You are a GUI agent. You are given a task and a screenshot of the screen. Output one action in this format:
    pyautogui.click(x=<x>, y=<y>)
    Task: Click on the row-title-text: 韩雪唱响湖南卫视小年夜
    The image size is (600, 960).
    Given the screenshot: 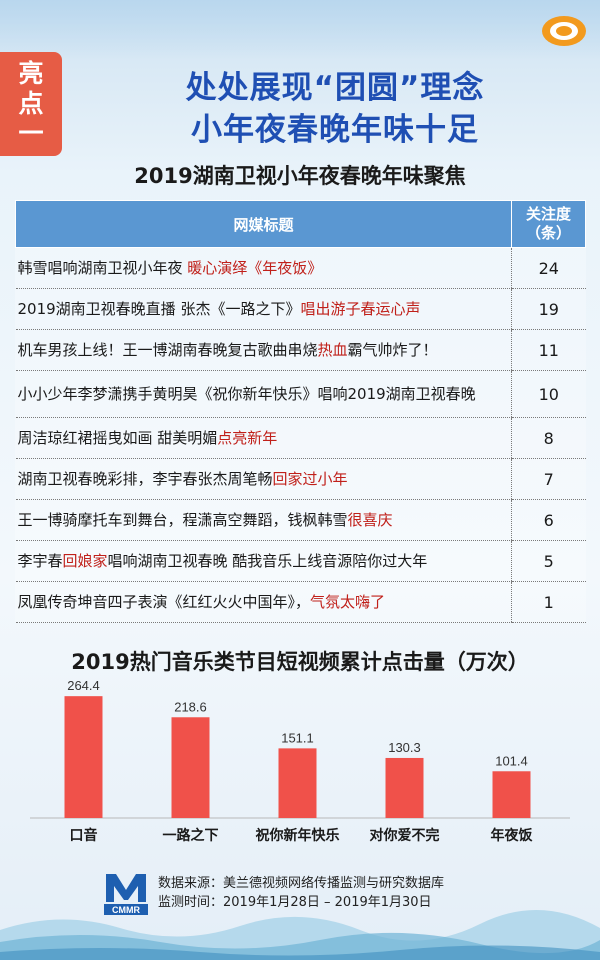 What is the action you would take?
    pyautogui.click(x=102, y=267)
    